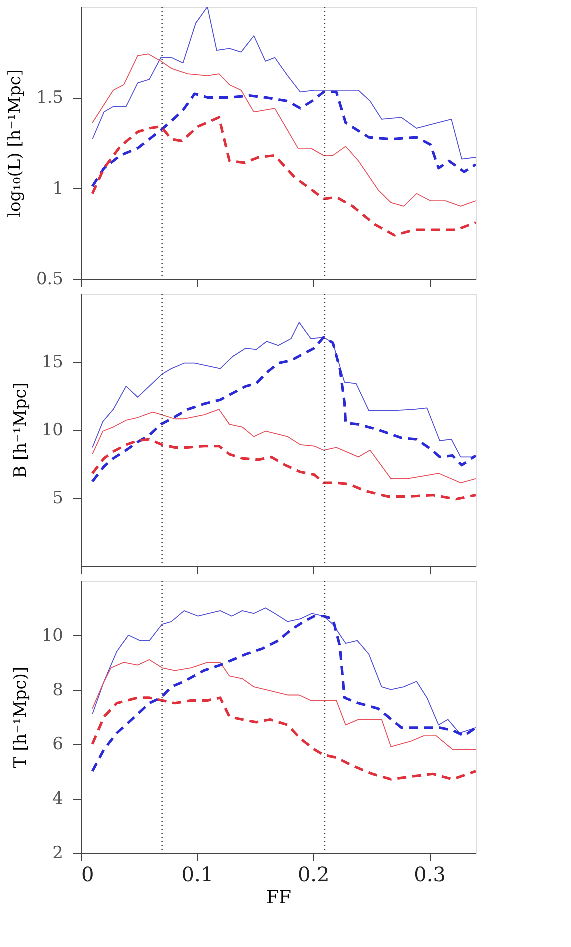  I want to click on y-axis-title: B [h⁻¹Mpc], so click(20, 430).